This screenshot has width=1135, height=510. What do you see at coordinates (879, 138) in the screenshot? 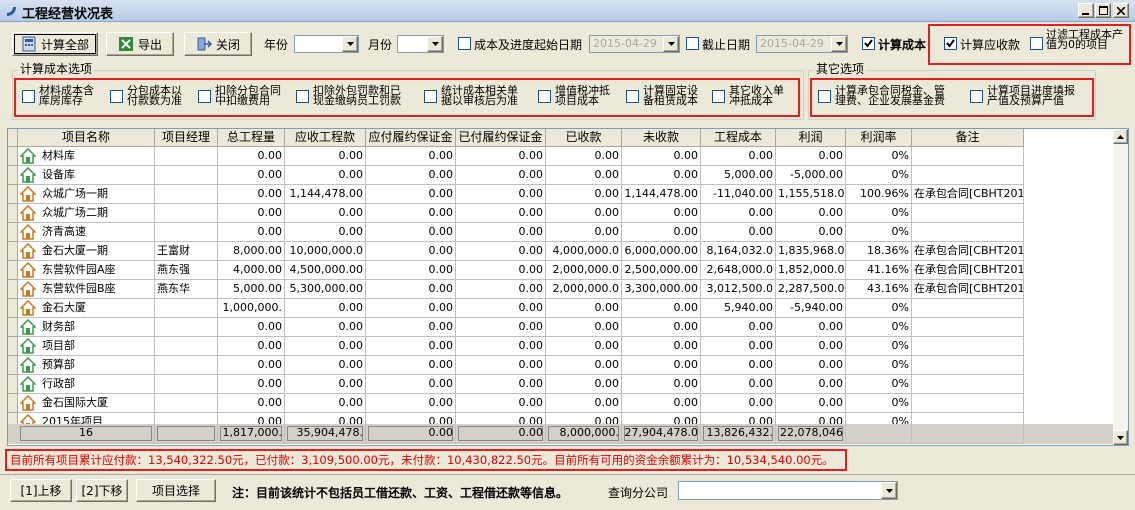
I see `column-header: 利润率` at bounding box center [879, 138].